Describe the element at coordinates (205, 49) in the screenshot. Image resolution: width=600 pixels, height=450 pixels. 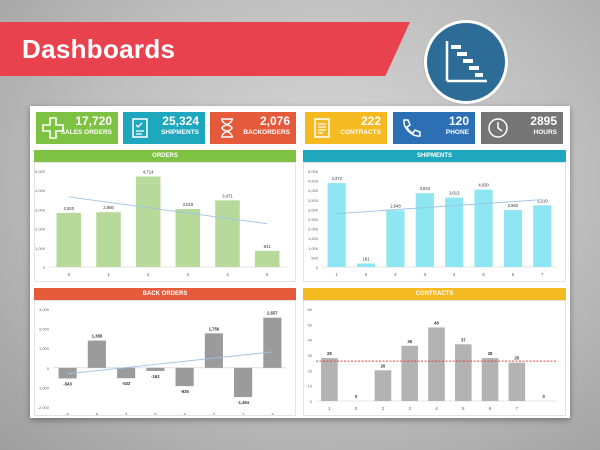
I see `title-banner` at that location.